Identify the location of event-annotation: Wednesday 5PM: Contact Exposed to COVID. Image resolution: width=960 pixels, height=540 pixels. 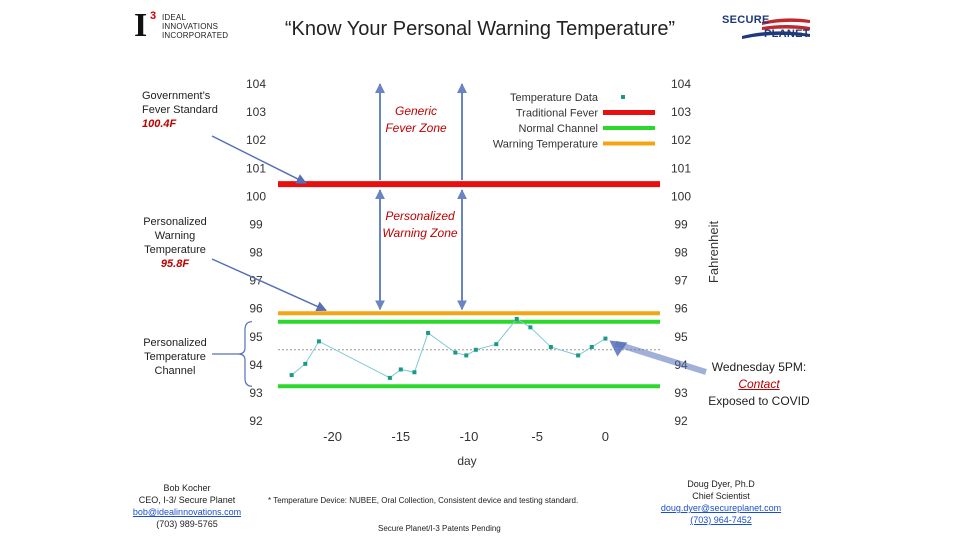
(759, 384).